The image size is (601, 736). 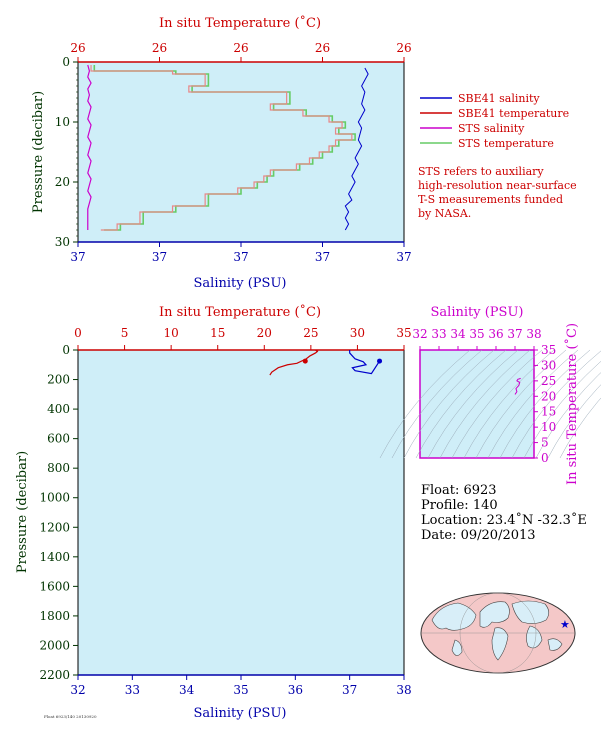 I want to click on full-depth-left-tick-label: 600, so click(x=58, y=439).